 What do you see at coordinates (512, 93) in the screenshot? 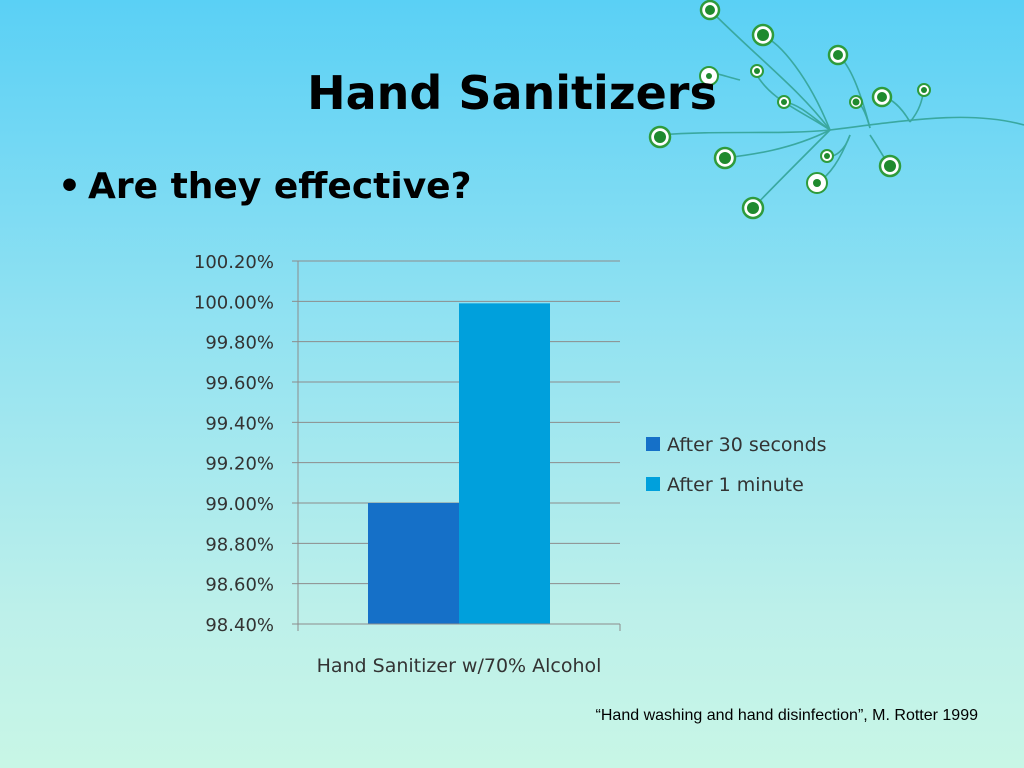
I see `slide-title: Hand Sanitizers` at bounding box center [512, 93].